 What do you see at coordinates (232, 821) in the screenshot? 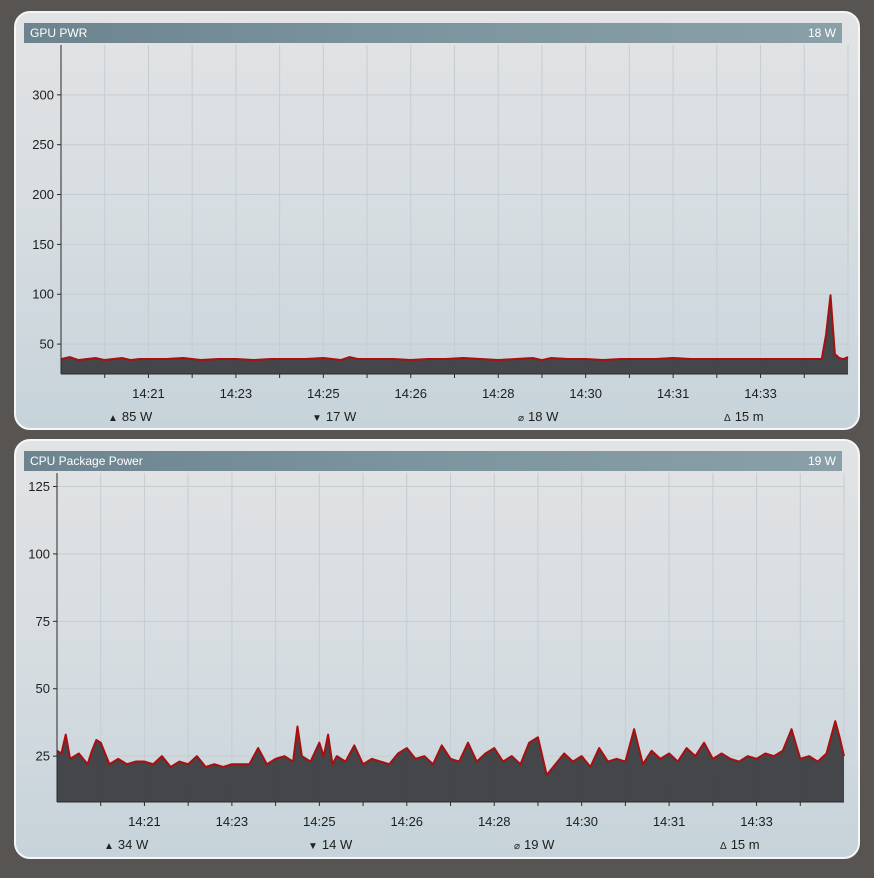
I see `cpu-x-tick-label: 14:23` at bounding box center [232, 821].